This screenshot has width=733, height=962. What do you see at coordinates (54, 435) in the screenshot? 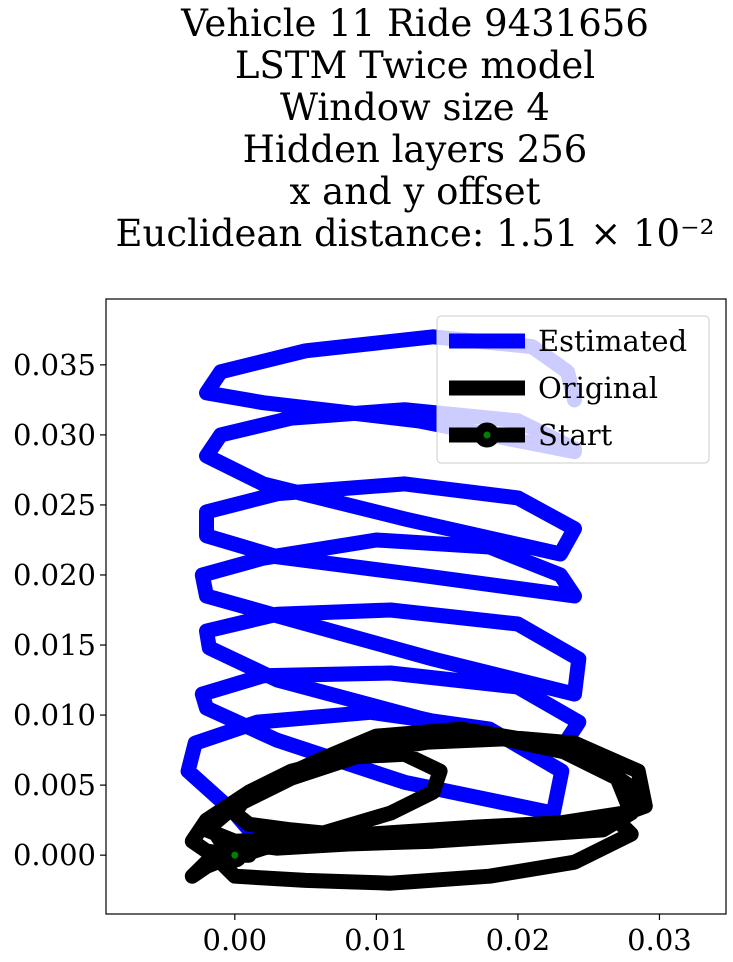
I see `y-tick-label: 0.030` at bounding box center [54, 435].